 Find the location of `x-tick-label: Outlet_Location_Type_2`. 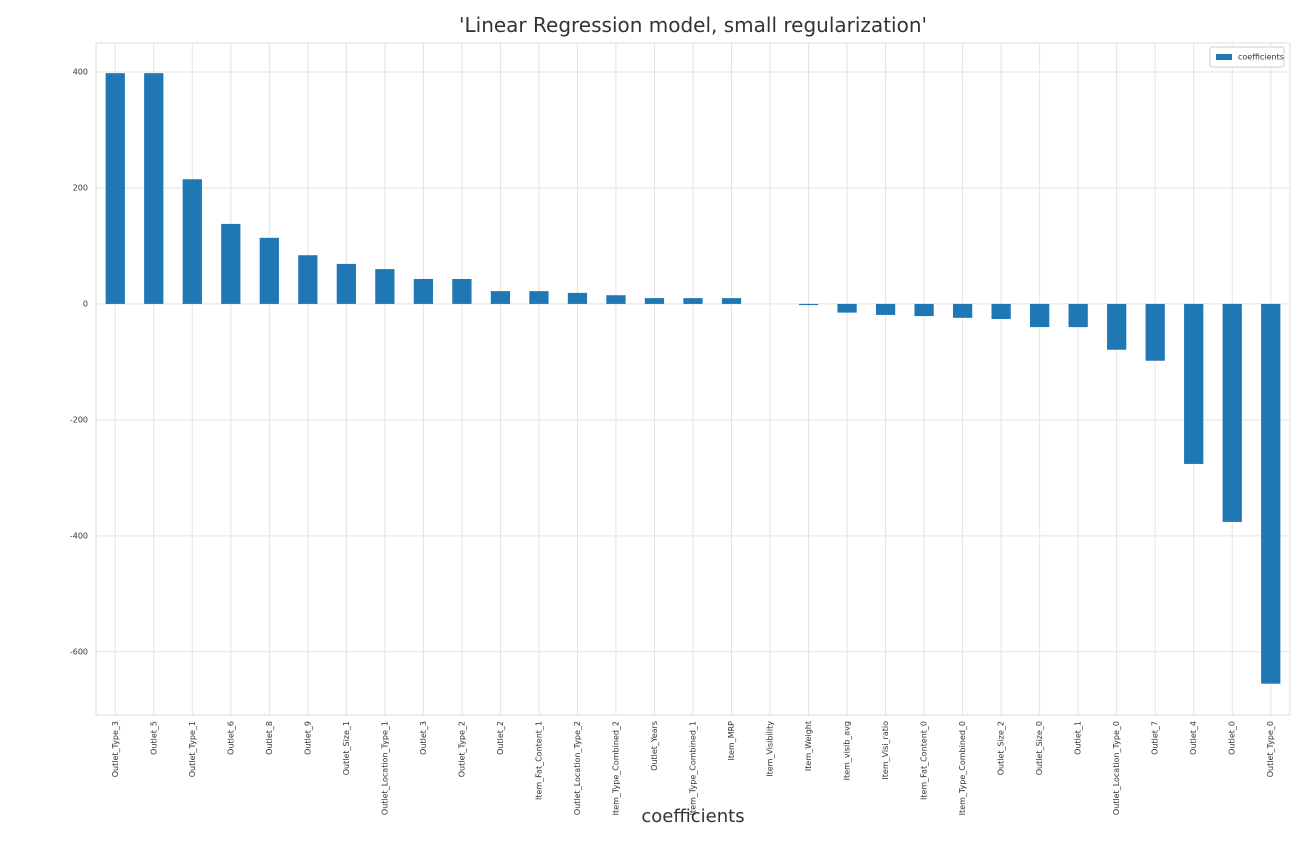

x-tick-label: Outlet_Location_Type_2 is located at coordinates (577, 768).